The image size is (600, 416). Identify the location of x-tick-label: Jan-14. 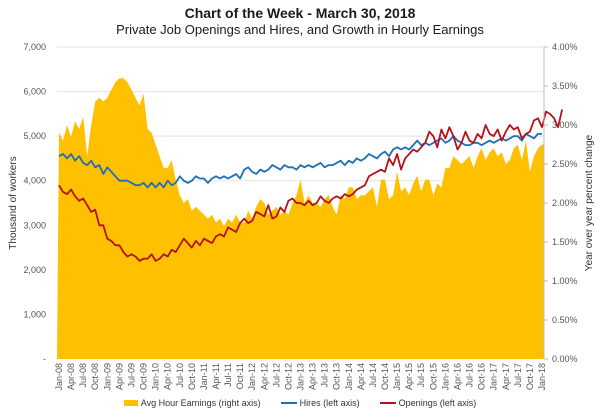
(349, 377).